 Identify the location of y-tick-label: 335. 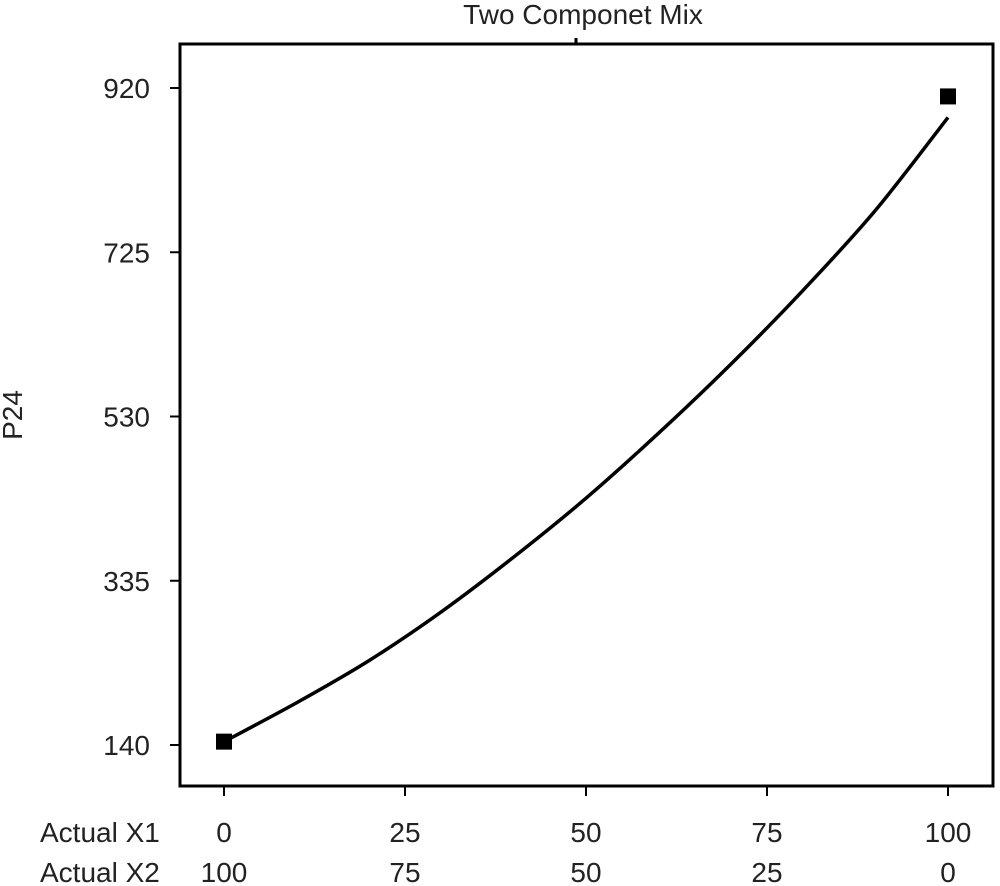
(126, 581).